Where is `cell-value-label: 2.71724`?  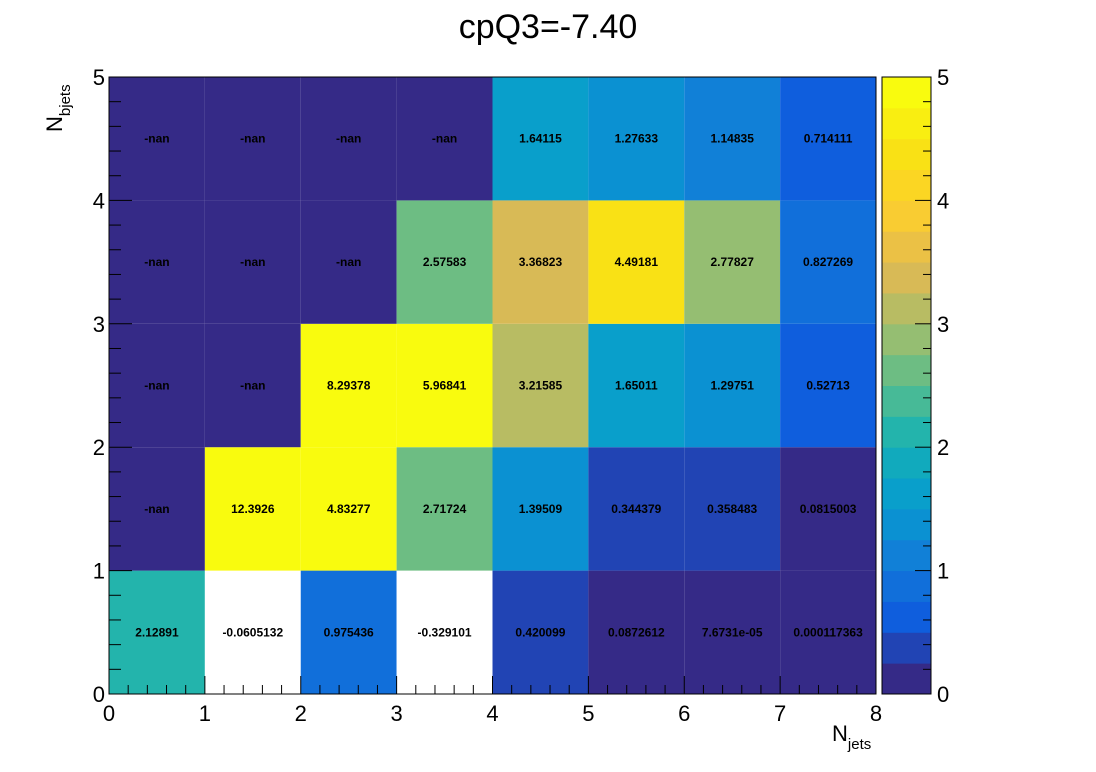 cell-value-label: 2.71724 is located at coordinates (445, 509).